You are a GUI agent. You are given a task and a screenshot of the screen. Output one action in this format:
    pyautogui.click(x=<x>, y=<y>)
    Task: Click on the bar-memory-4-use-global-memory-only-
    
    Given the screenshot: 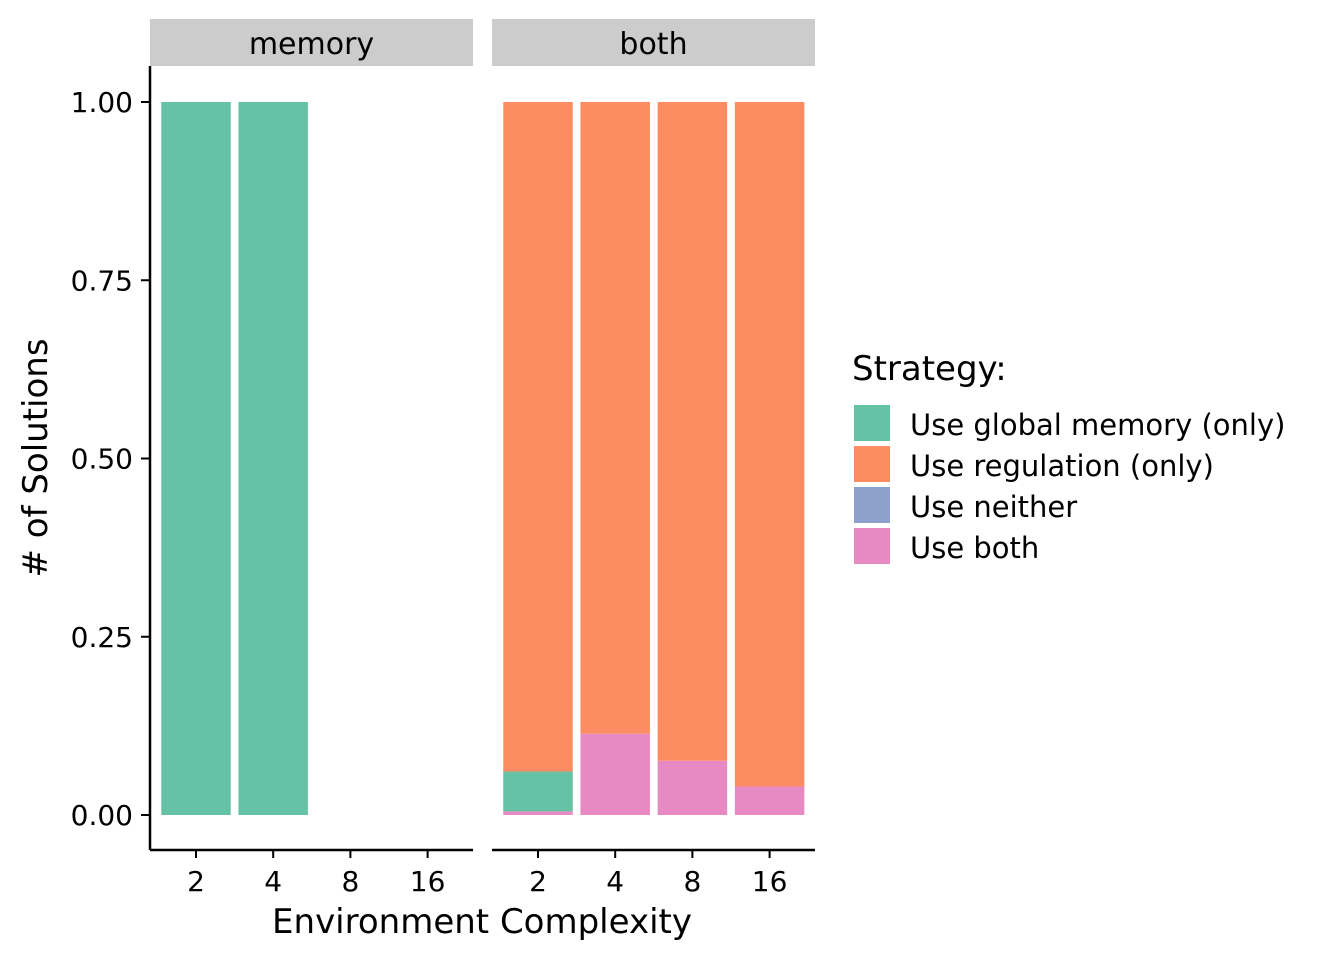 What is the action you would take?
    pyautogui.click(x=273, y=458)
    